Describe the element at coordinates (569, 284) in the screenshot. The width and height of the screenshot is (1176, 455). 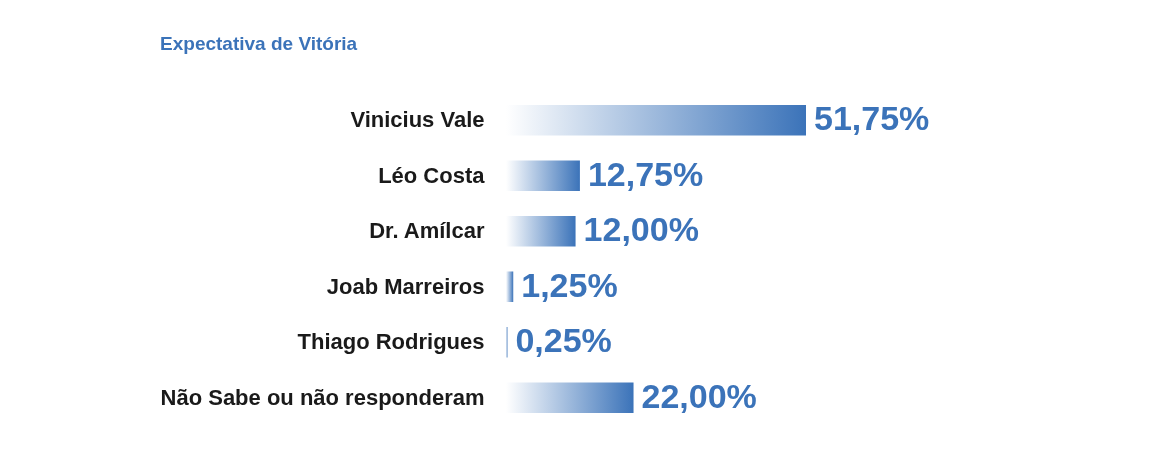
I see `data-label: 1,25%` at that location.